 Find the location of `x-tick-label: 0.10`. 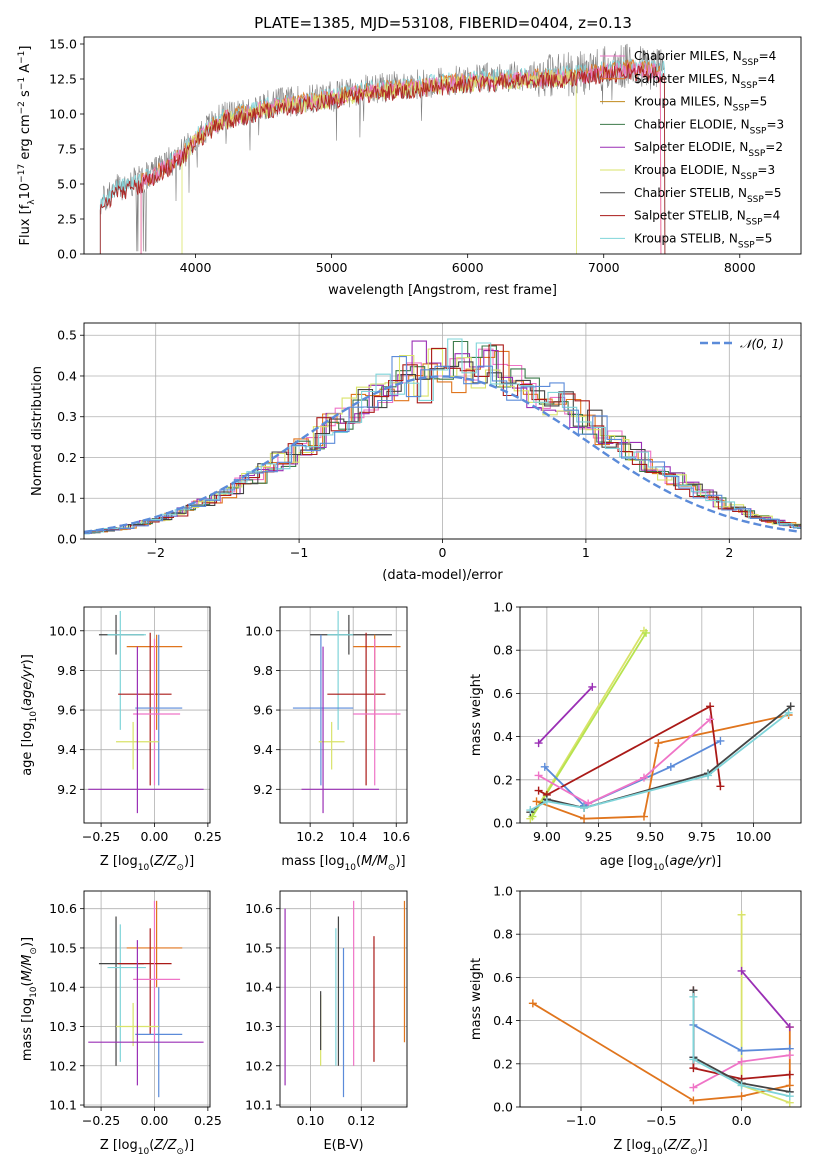

x-tick-label: 0.10 is located at coordinates (311, 1120).